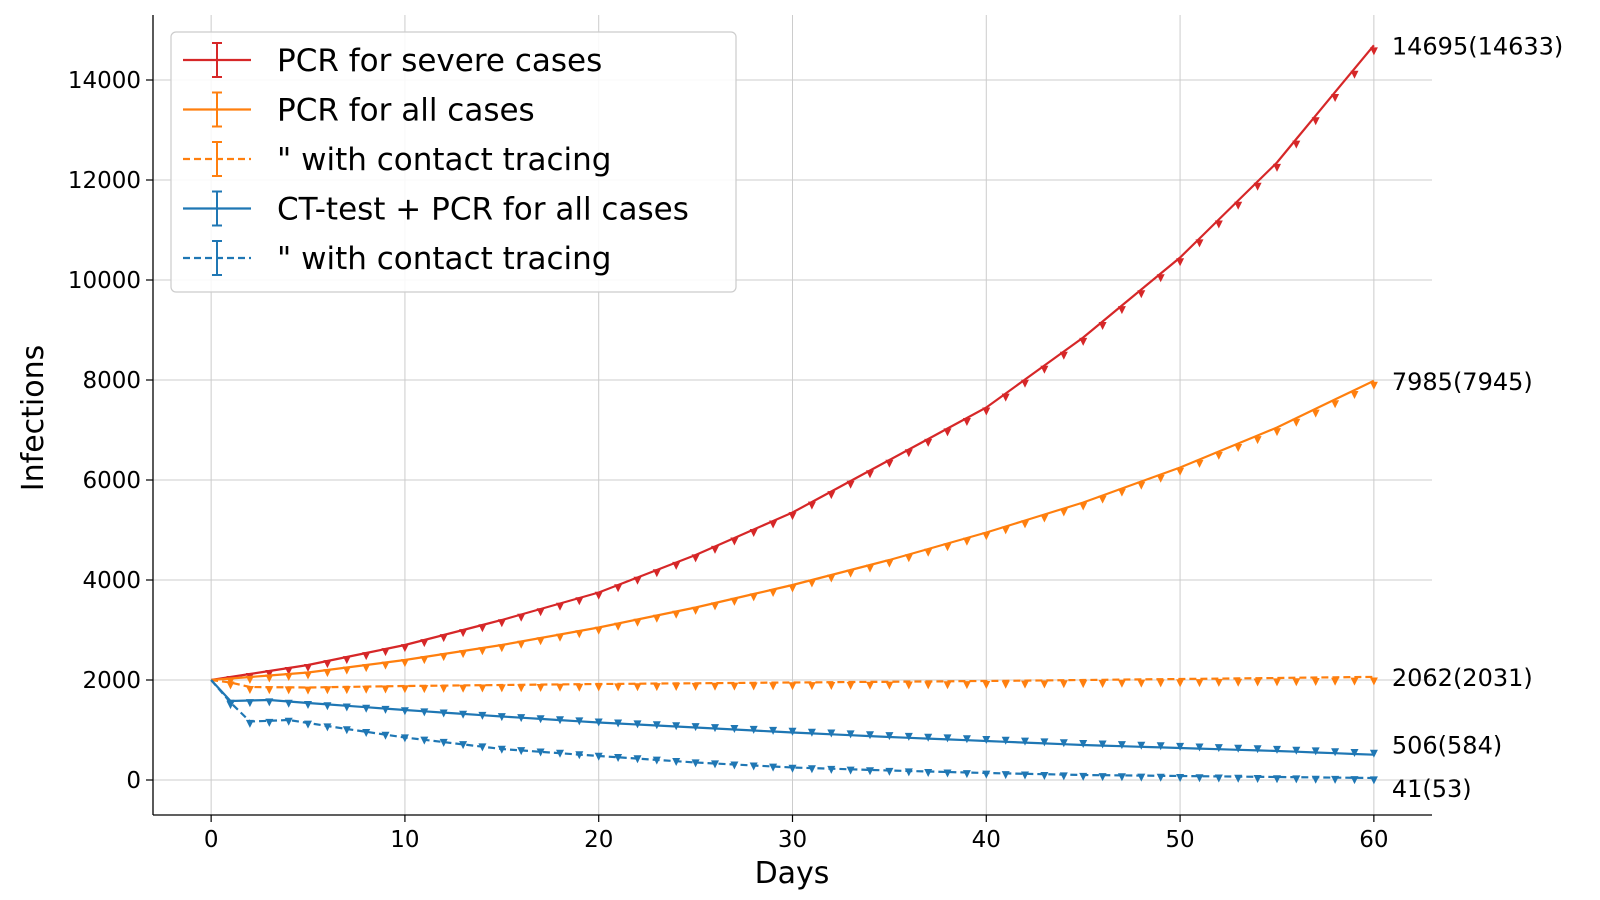  What do you see at coordinates (1477, 46) in the screenshot?
I see `end-value-label: 14695(14633)` at bounding box center [1477, 46].